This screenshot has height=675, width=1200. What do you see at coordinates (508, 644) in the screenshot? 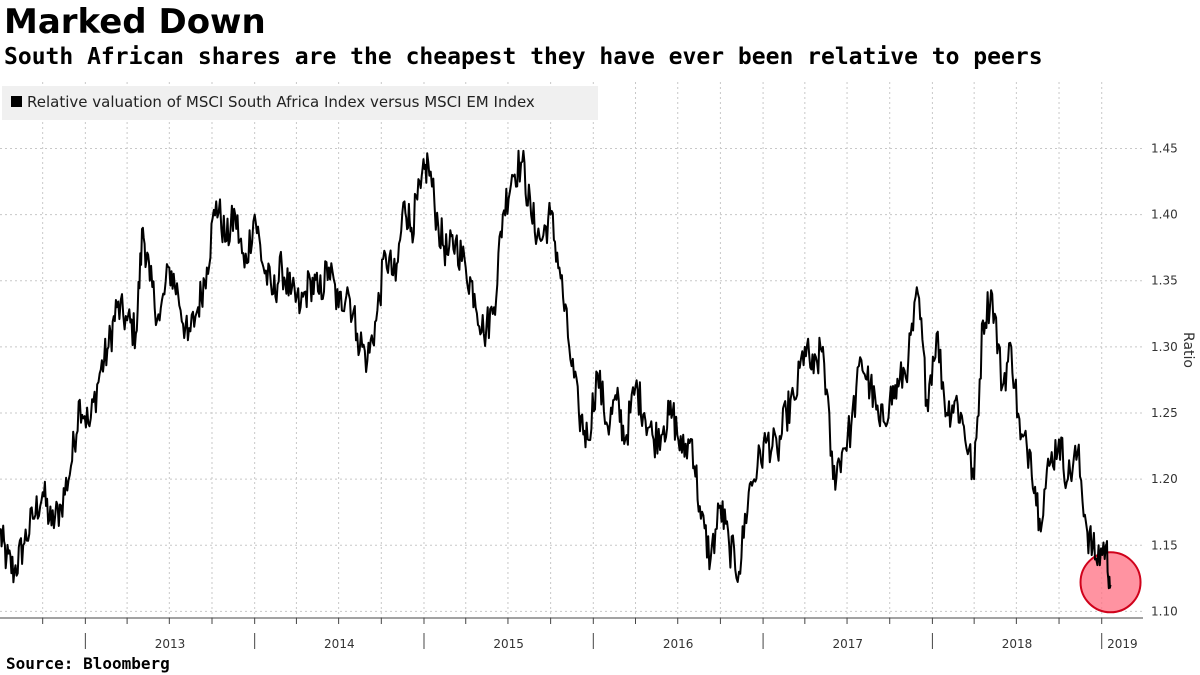
I see `x-tick-label: 2015` at bounding box center [508, 644].